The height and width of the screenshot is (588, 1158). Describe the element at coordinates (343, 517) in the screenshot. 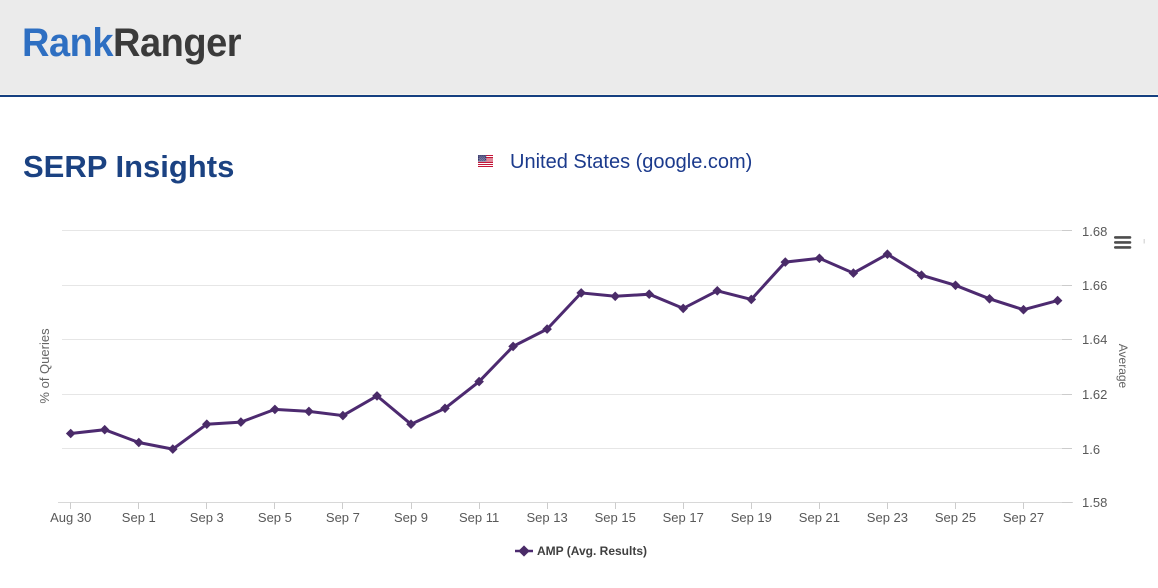

I see `svg-text: Sep 7` at that location.